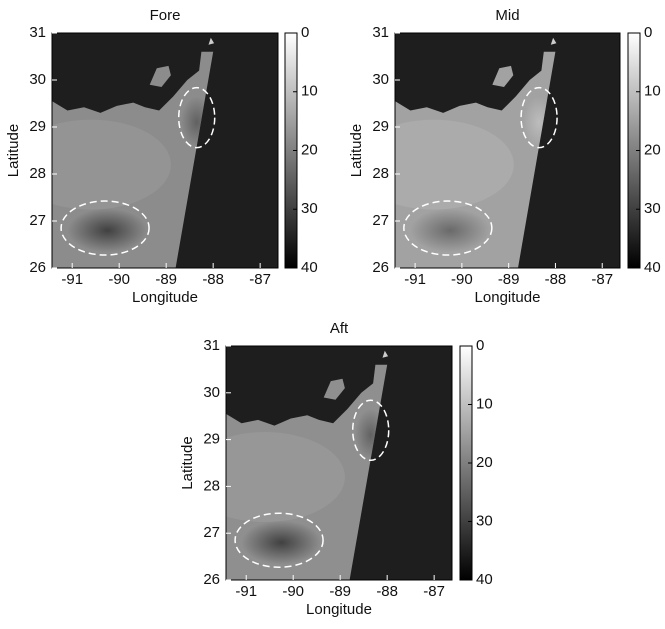 The height and width of the screenshot is (629, 665). Describe the element at coordinates (507, 15) in the screenshot. I see `chart-title: Mid` at that location.